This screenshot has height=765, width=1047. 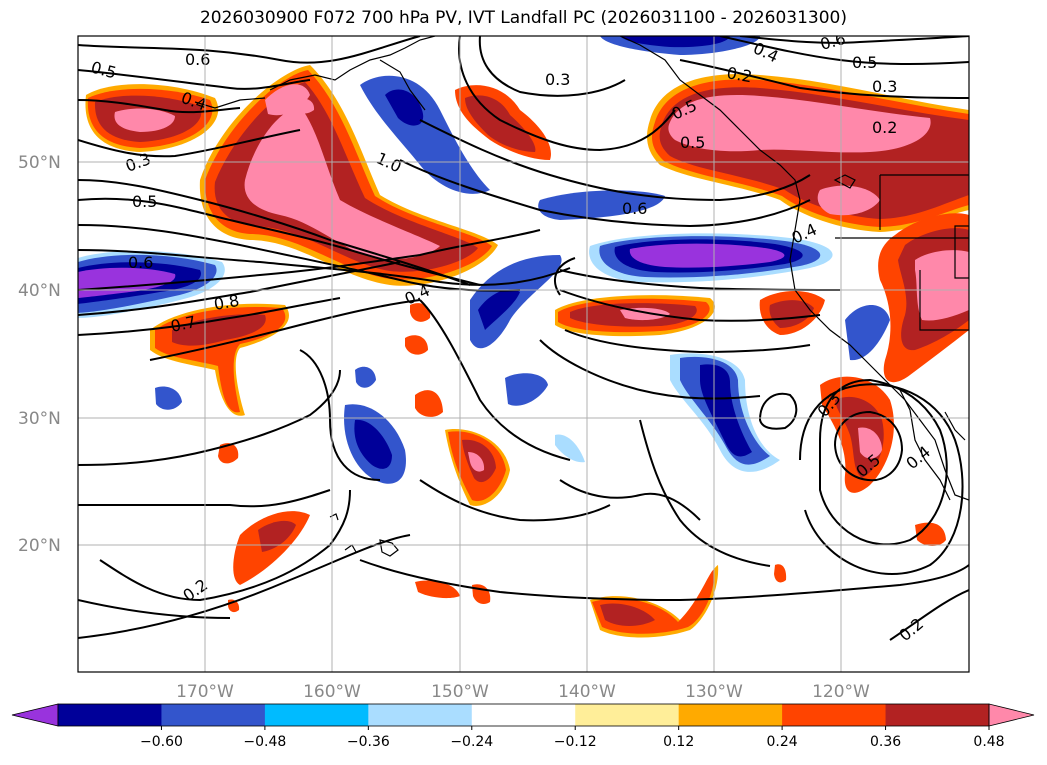 I want to click on longitude-labels: 170°W 160°W 150°W 140°W 130°W 120°W, so click(x=523, y=692).